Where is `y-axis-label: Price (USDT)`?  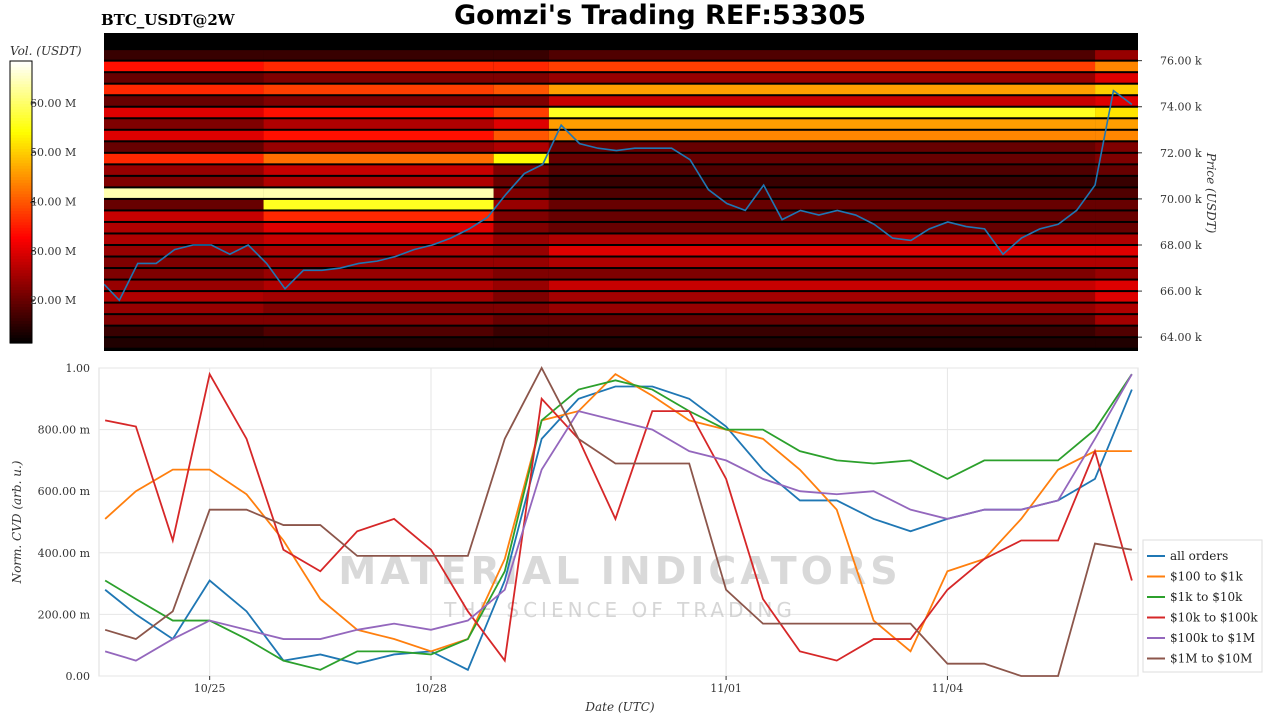 y-axis-label: Price (USDT) is located at coordinates (1211, 193).